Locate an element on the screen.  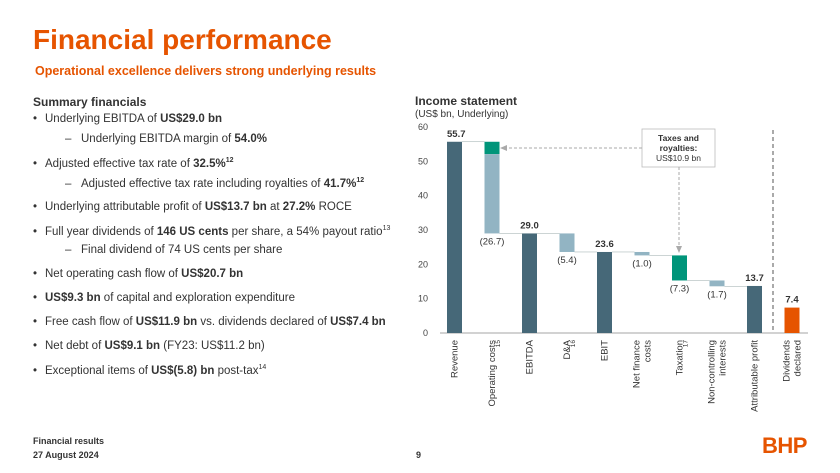
bullet-text: Full year dividends of is located at coordinates (101, 231).